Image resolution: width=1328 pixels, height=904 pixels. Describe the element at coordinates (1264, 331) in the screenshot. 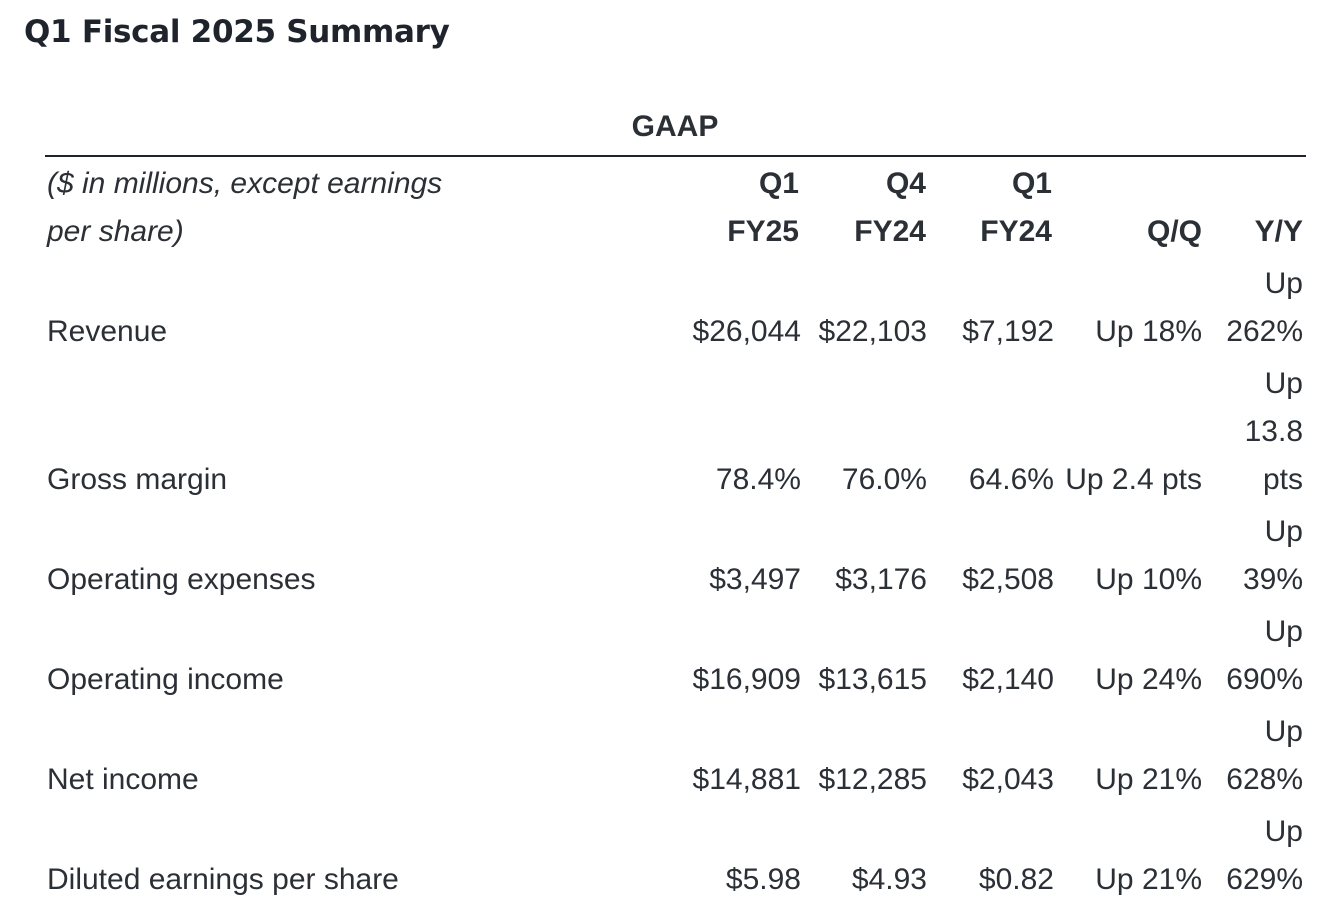

I see `cell-yy-line2: 262%` at that location.